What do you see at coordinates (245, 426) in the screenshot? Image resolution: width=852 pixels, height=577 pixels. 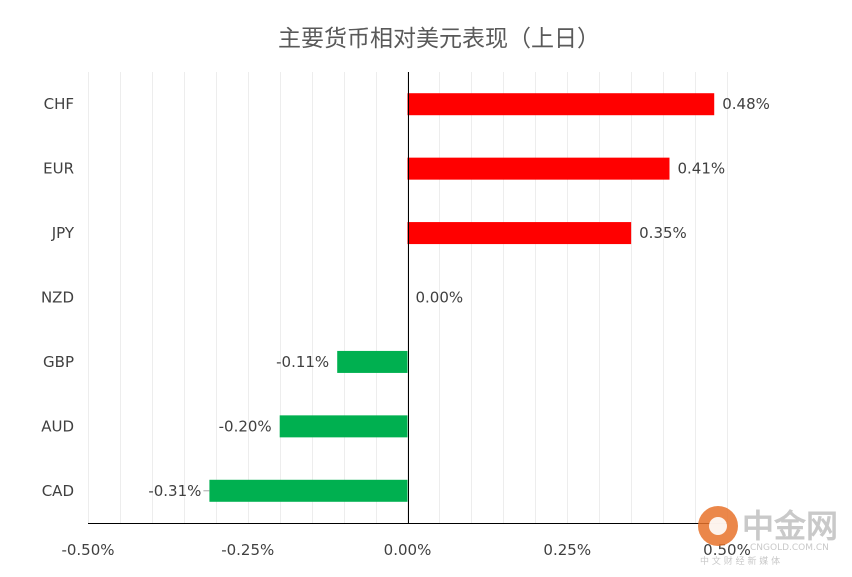 I see `data-label-aud: -0.20%` at bounding box center [245, 426].